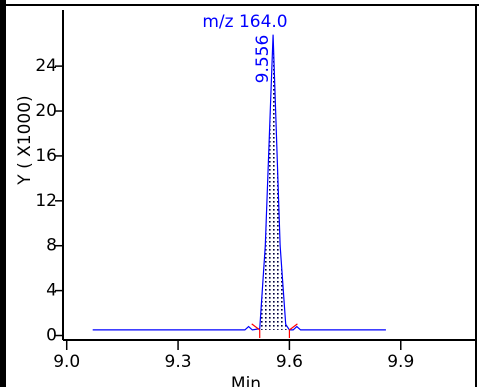  Describe the element at coordinates (263, 59) in the screenshot. I see `peak-label: 9.556` at that location.